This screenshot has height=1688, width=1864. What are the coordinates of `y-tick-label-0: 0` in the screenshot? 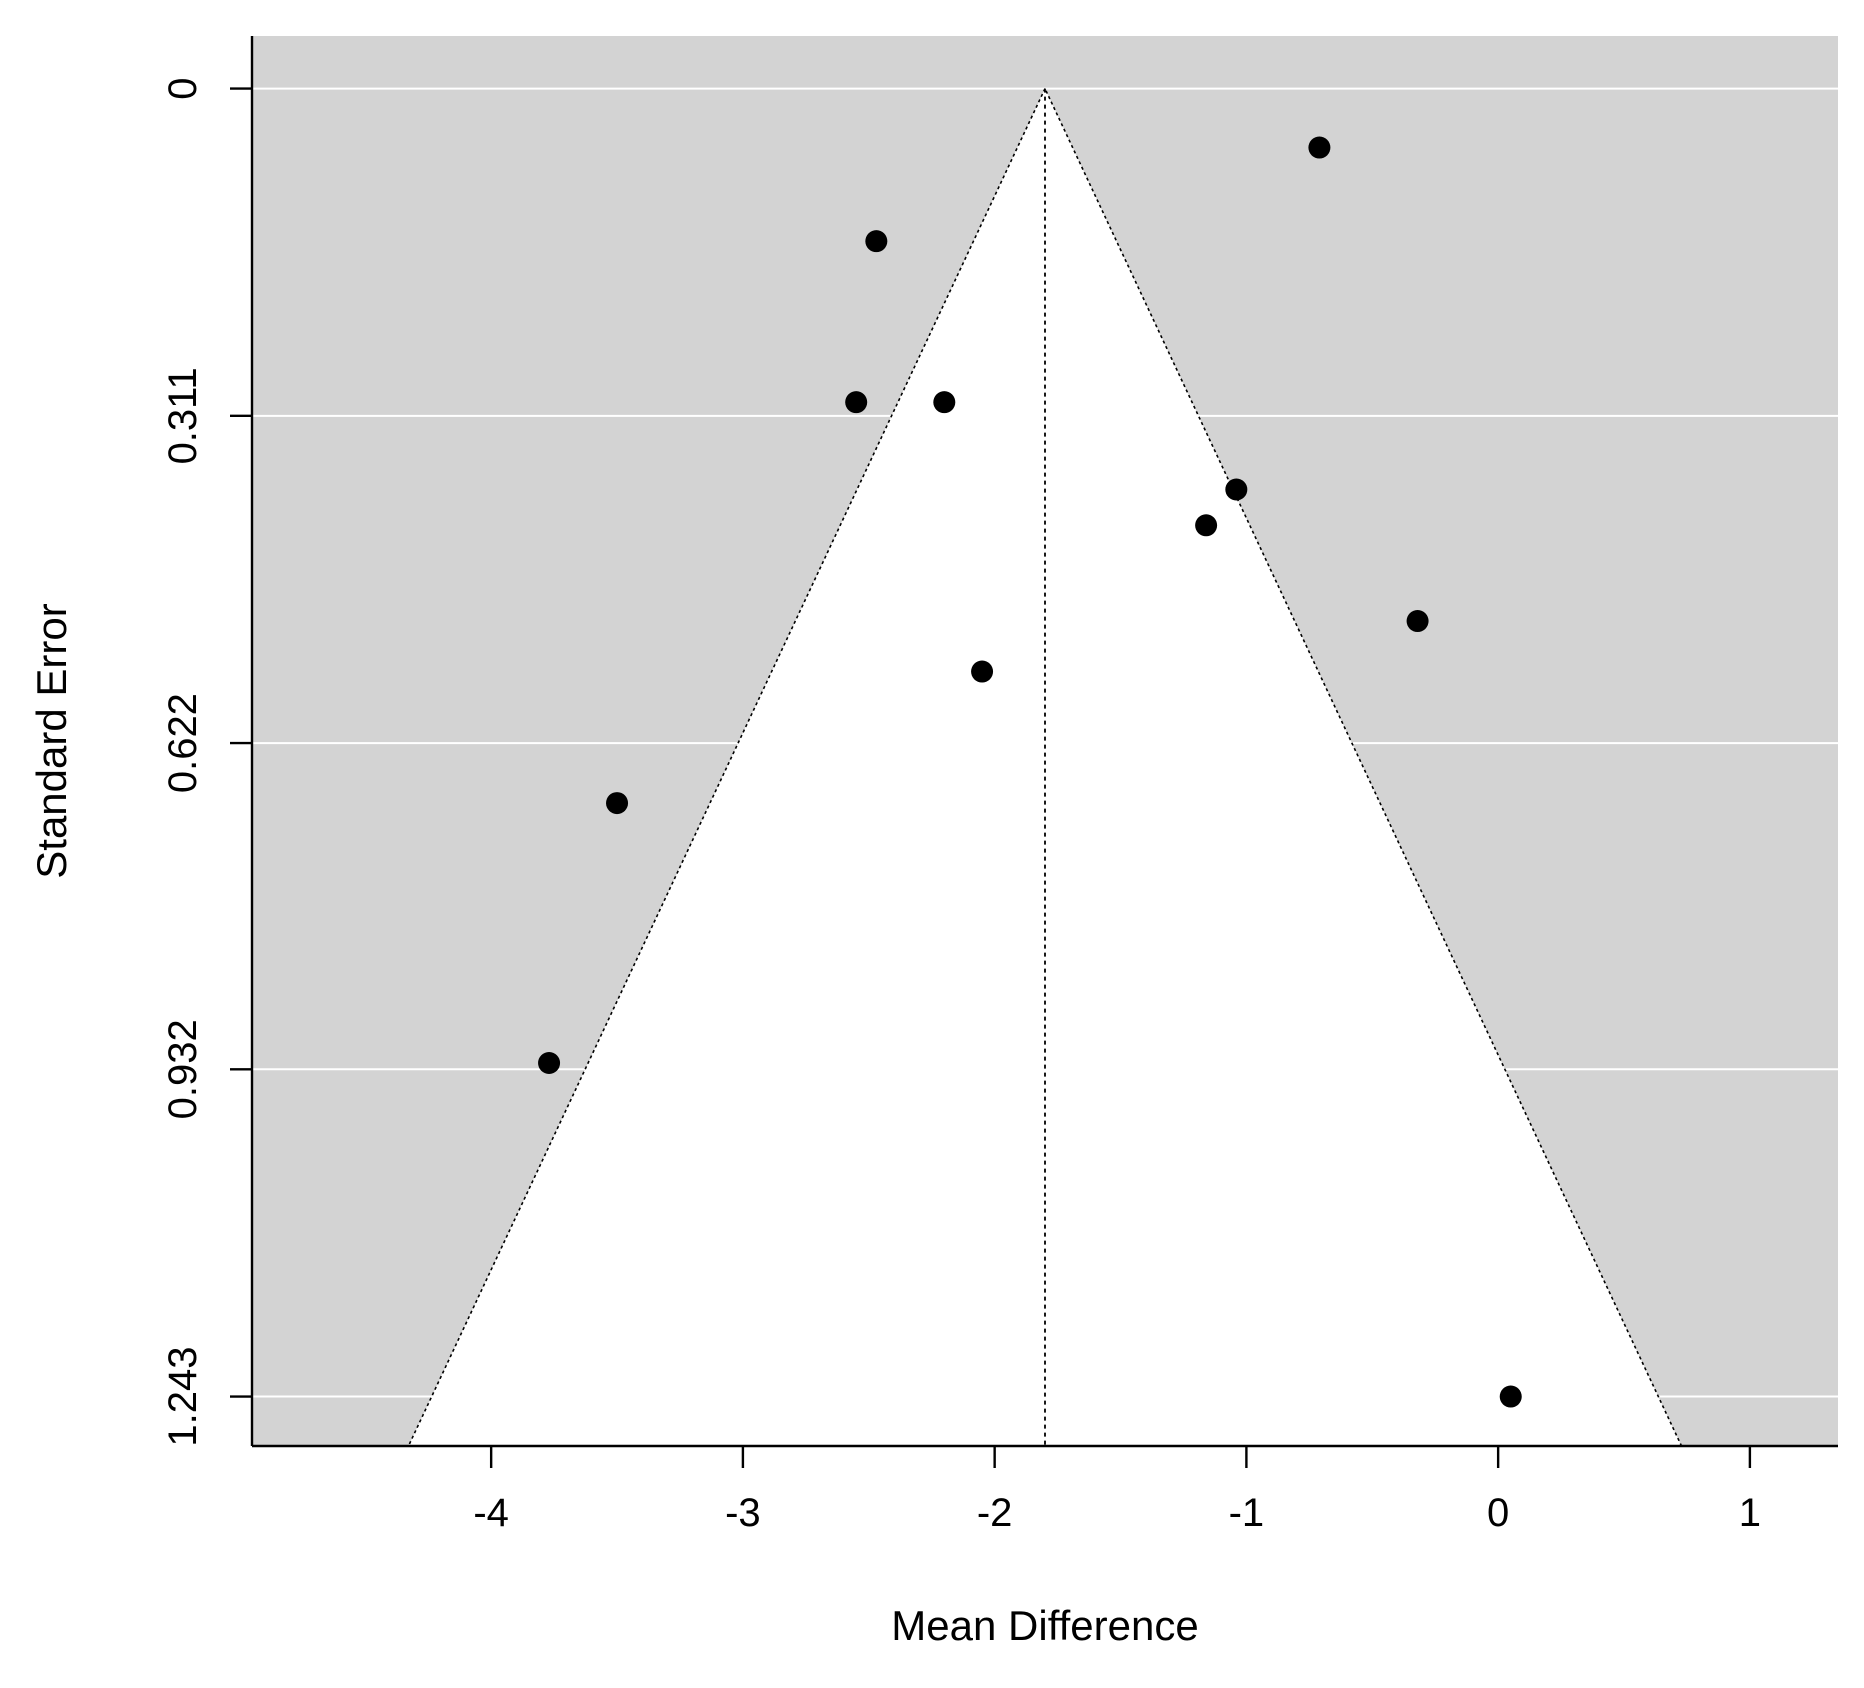 It's located at (183, 88).